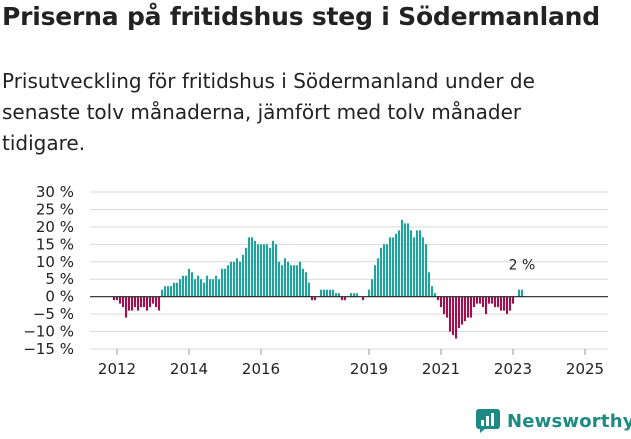 This screenshot has width=631, height=439. I want to click on x-tick-label: 2025, so click(585, 369).